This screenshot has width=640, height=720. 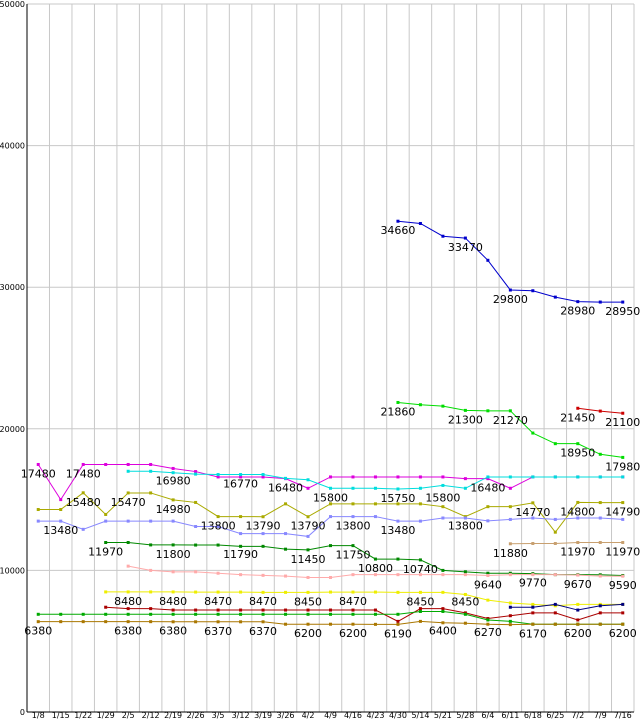 I want to click on data-label: 9770, so click(x=533, y=583).